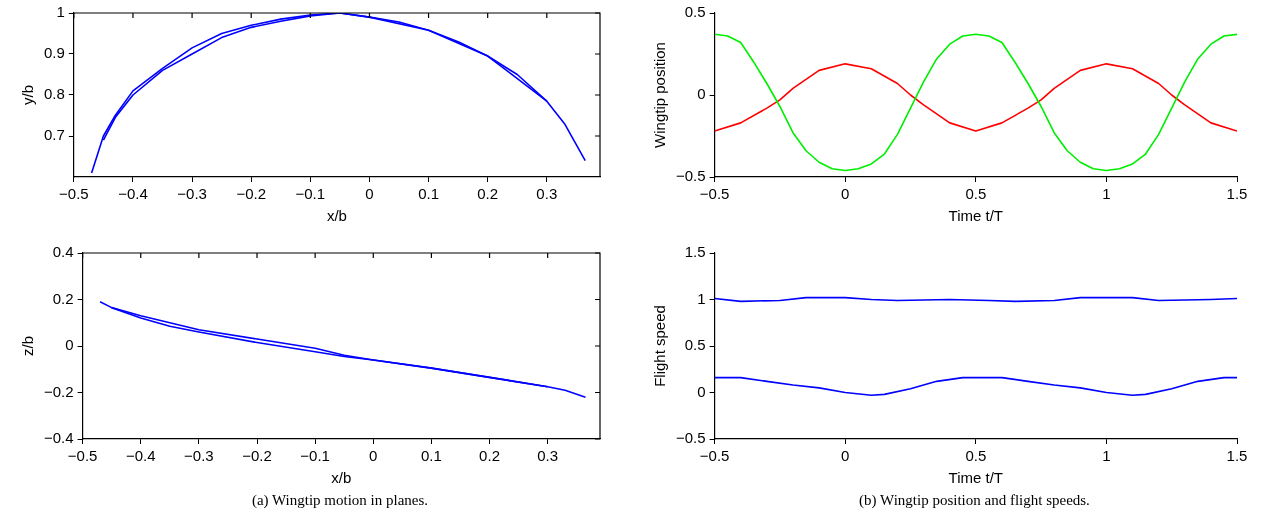 The image size is (1261, 518). I want to click on y-tick-label: 0.4, so click(63, 252).